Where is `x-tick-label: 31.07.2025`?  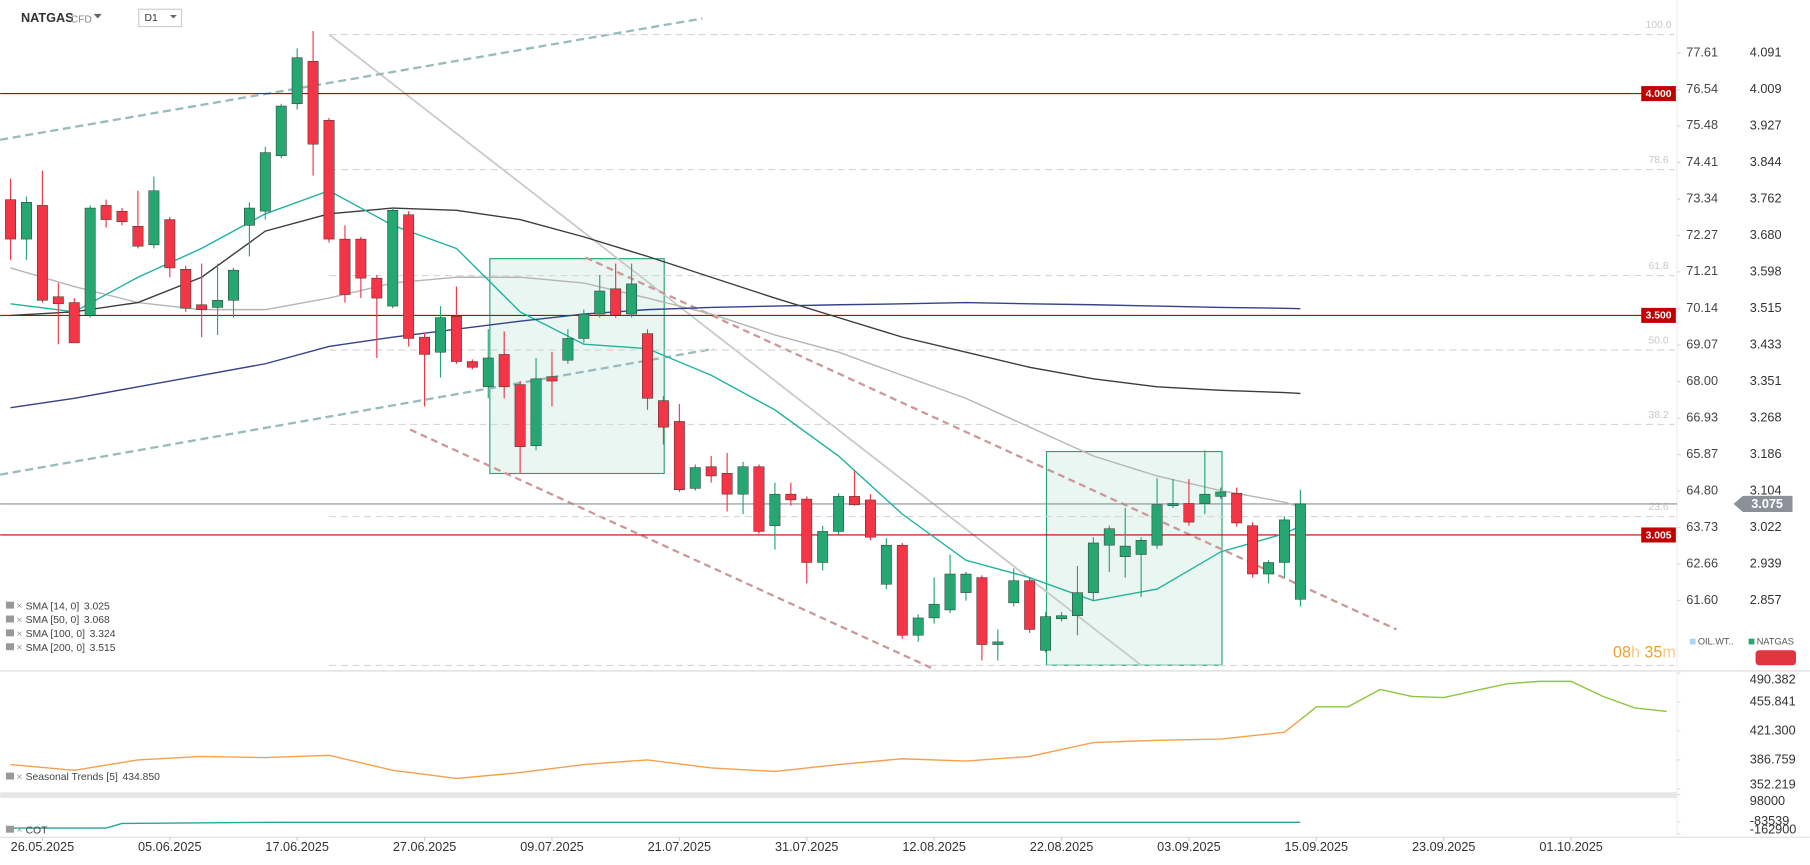
x-tick-label: 31.07.2025 is located at coordinates (807, 847).